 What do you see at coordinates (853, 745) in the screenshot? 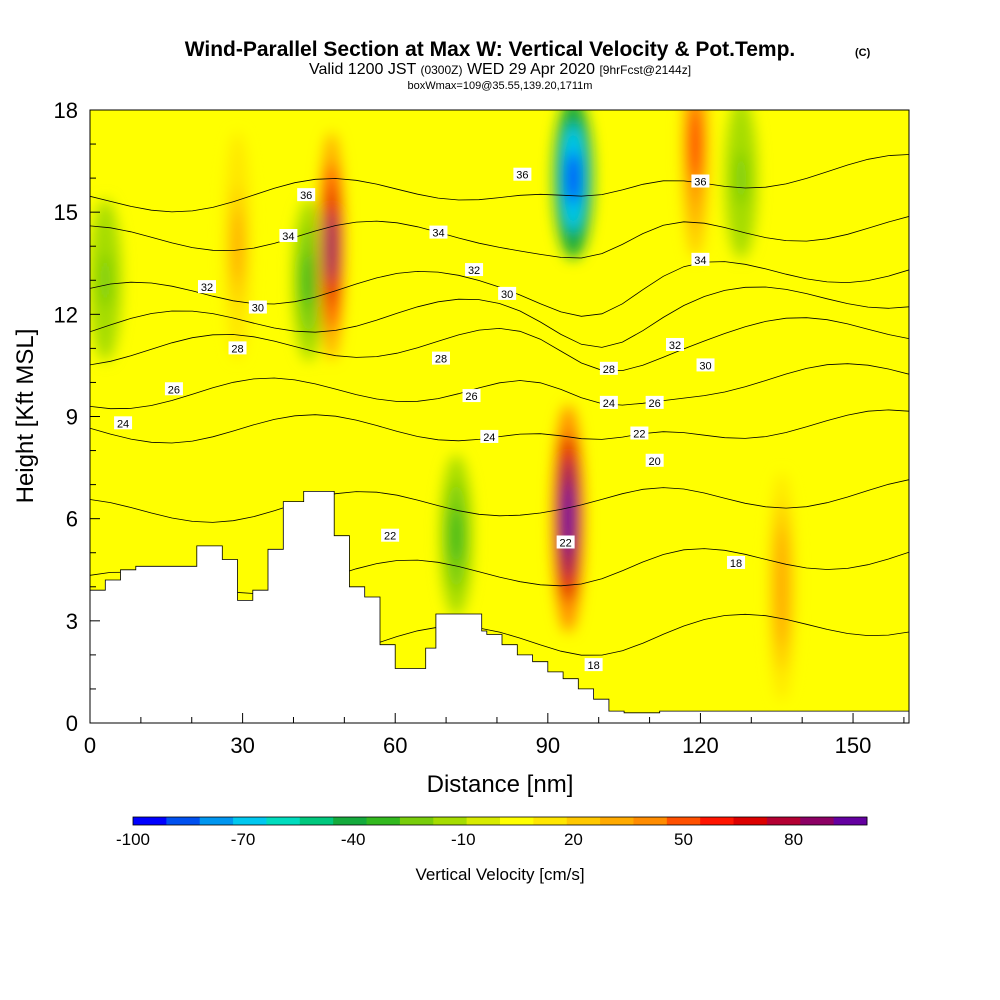
I see `x-tick-label: 150` at bounding box center [853, 745].